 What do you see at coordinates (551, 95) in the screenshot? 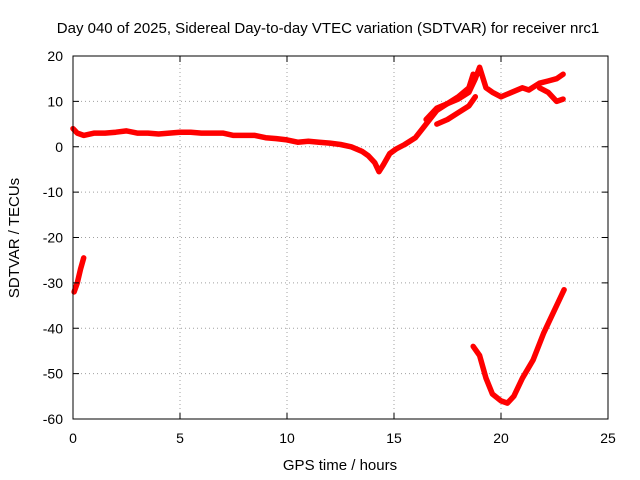
I see `series-line-tail-branch` at bounding box center [551, 95].